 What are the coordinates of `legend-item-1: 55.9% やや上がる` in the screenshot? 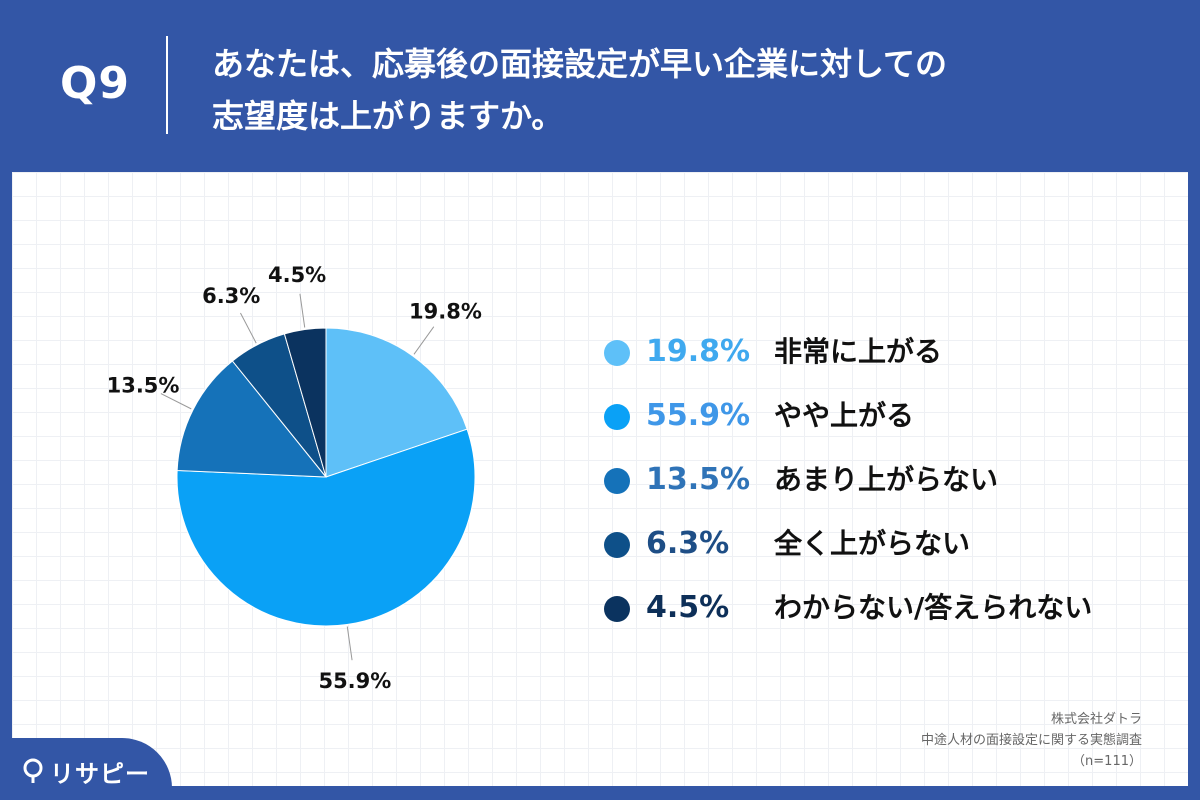 It's located at (884, 416).